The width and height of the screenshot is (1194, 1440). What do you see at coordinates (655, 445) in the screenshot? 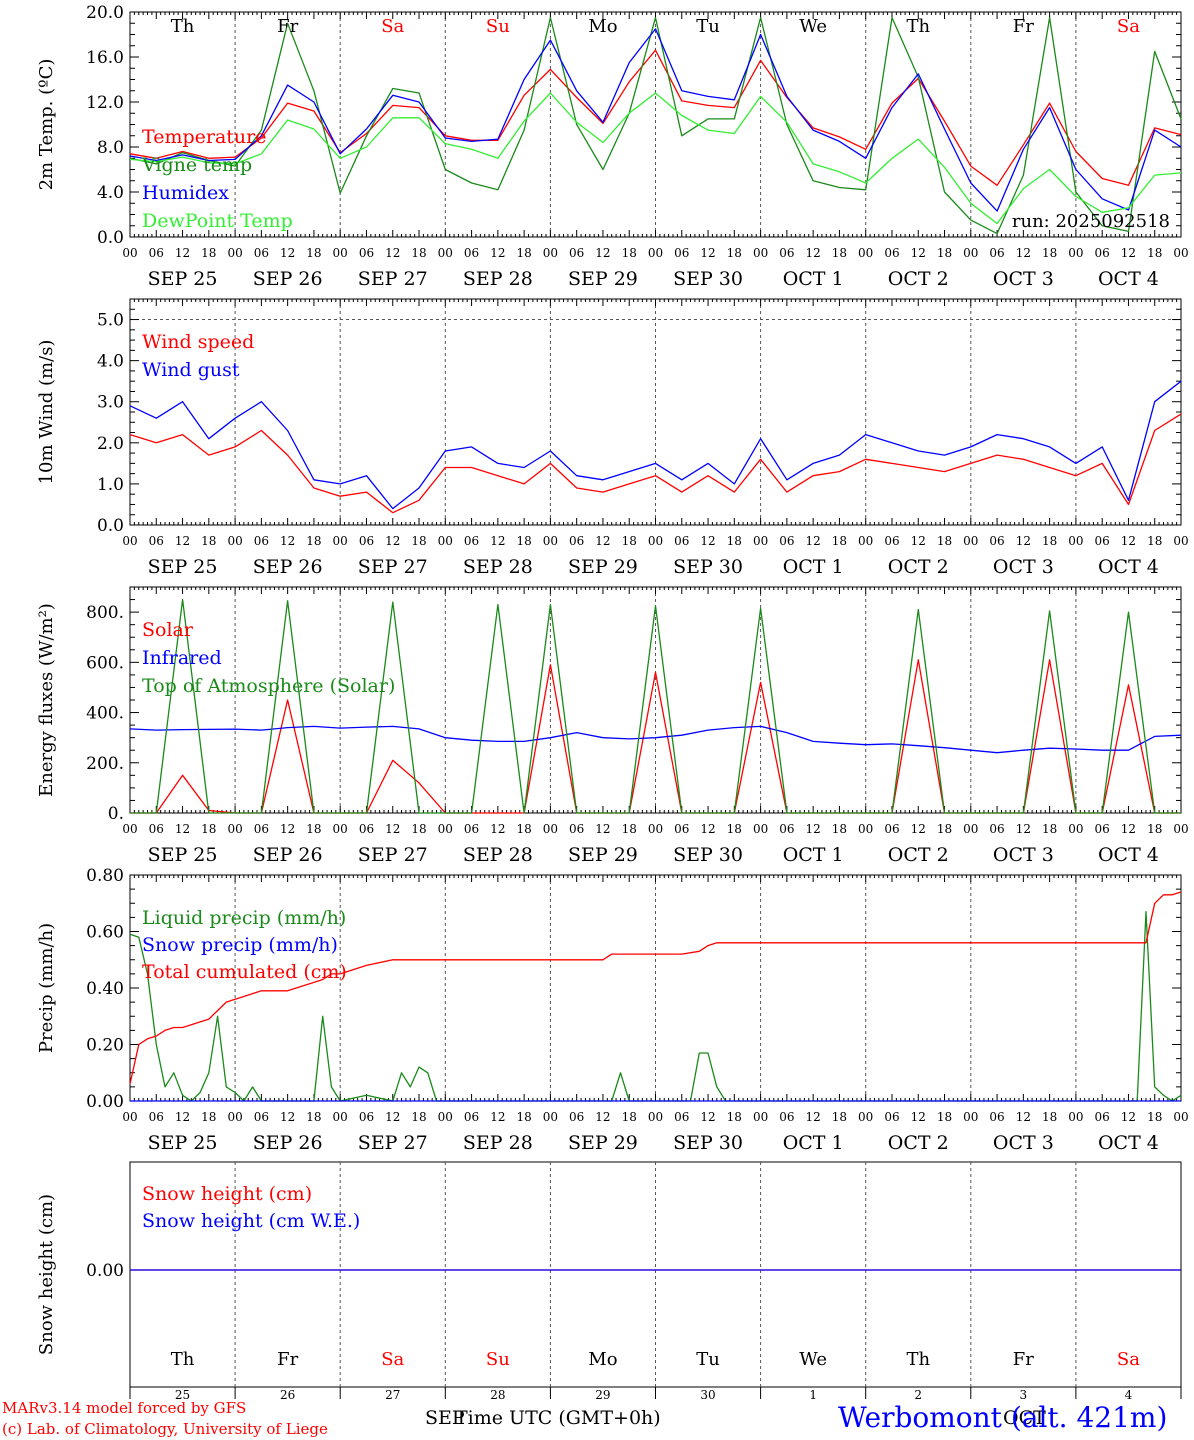
I see `wind-series-wind-gust` at bounding box center [655, 445].